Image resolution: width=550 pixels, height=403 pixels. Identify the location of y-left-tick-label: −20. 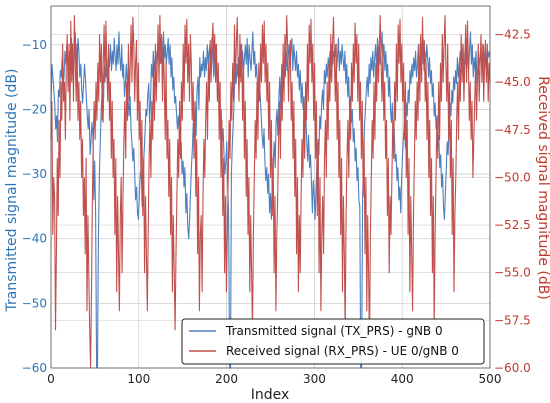
(34, 109).